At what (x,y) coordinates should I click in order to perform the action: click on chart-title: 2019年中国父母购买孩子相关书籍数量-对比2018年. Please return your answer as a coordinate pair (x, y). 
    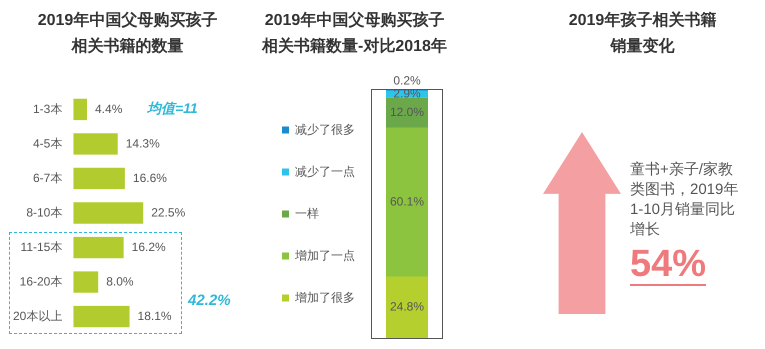
    Looking at the image, I should click on (354, 33).